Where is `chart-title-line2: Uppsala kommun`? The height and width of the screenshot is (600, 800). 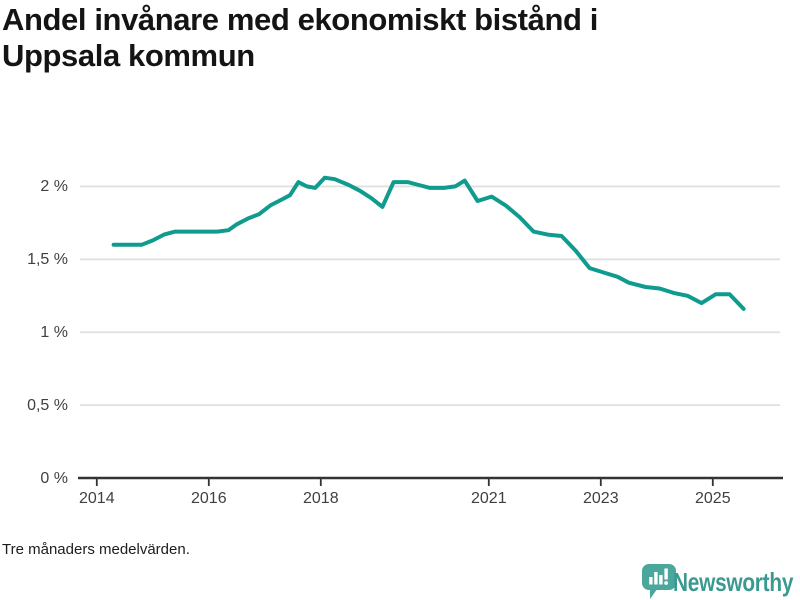 chart-title-line2: Uppsala kommun is located at coordinates (128, 55).